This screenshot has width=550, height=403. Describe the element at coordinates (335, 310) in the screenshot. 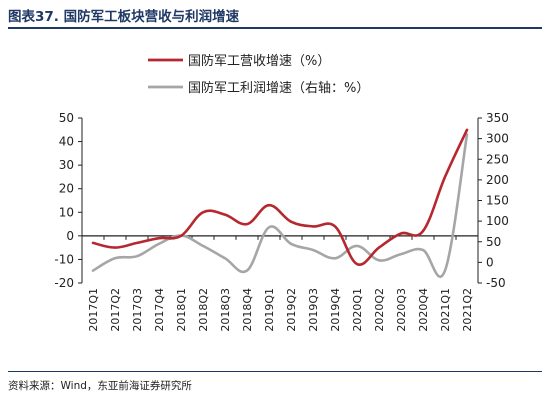

I see `x-tick-label: 2019Q4` at that location.